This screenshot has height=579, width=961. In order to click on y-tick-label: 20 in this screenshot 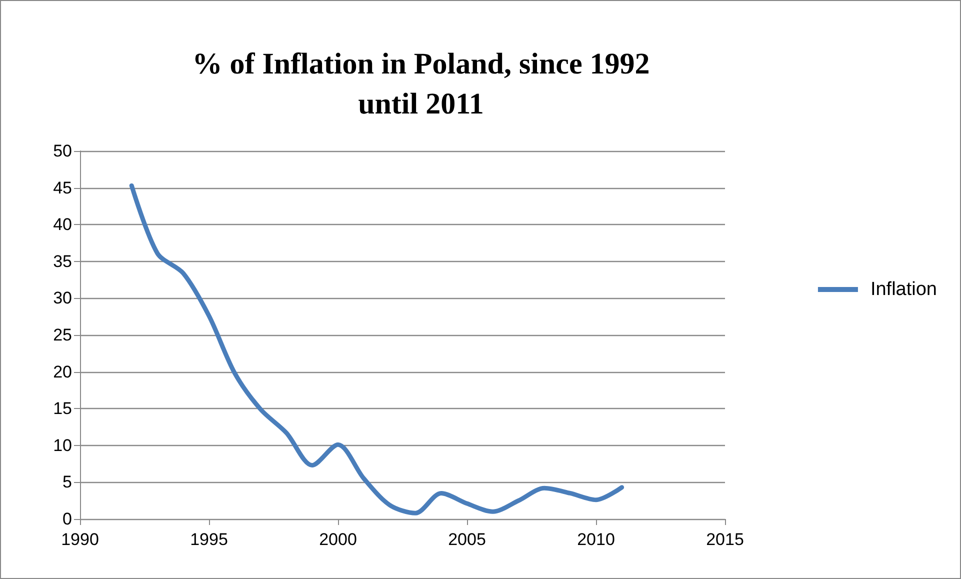, I will do `click(62, 372)`.